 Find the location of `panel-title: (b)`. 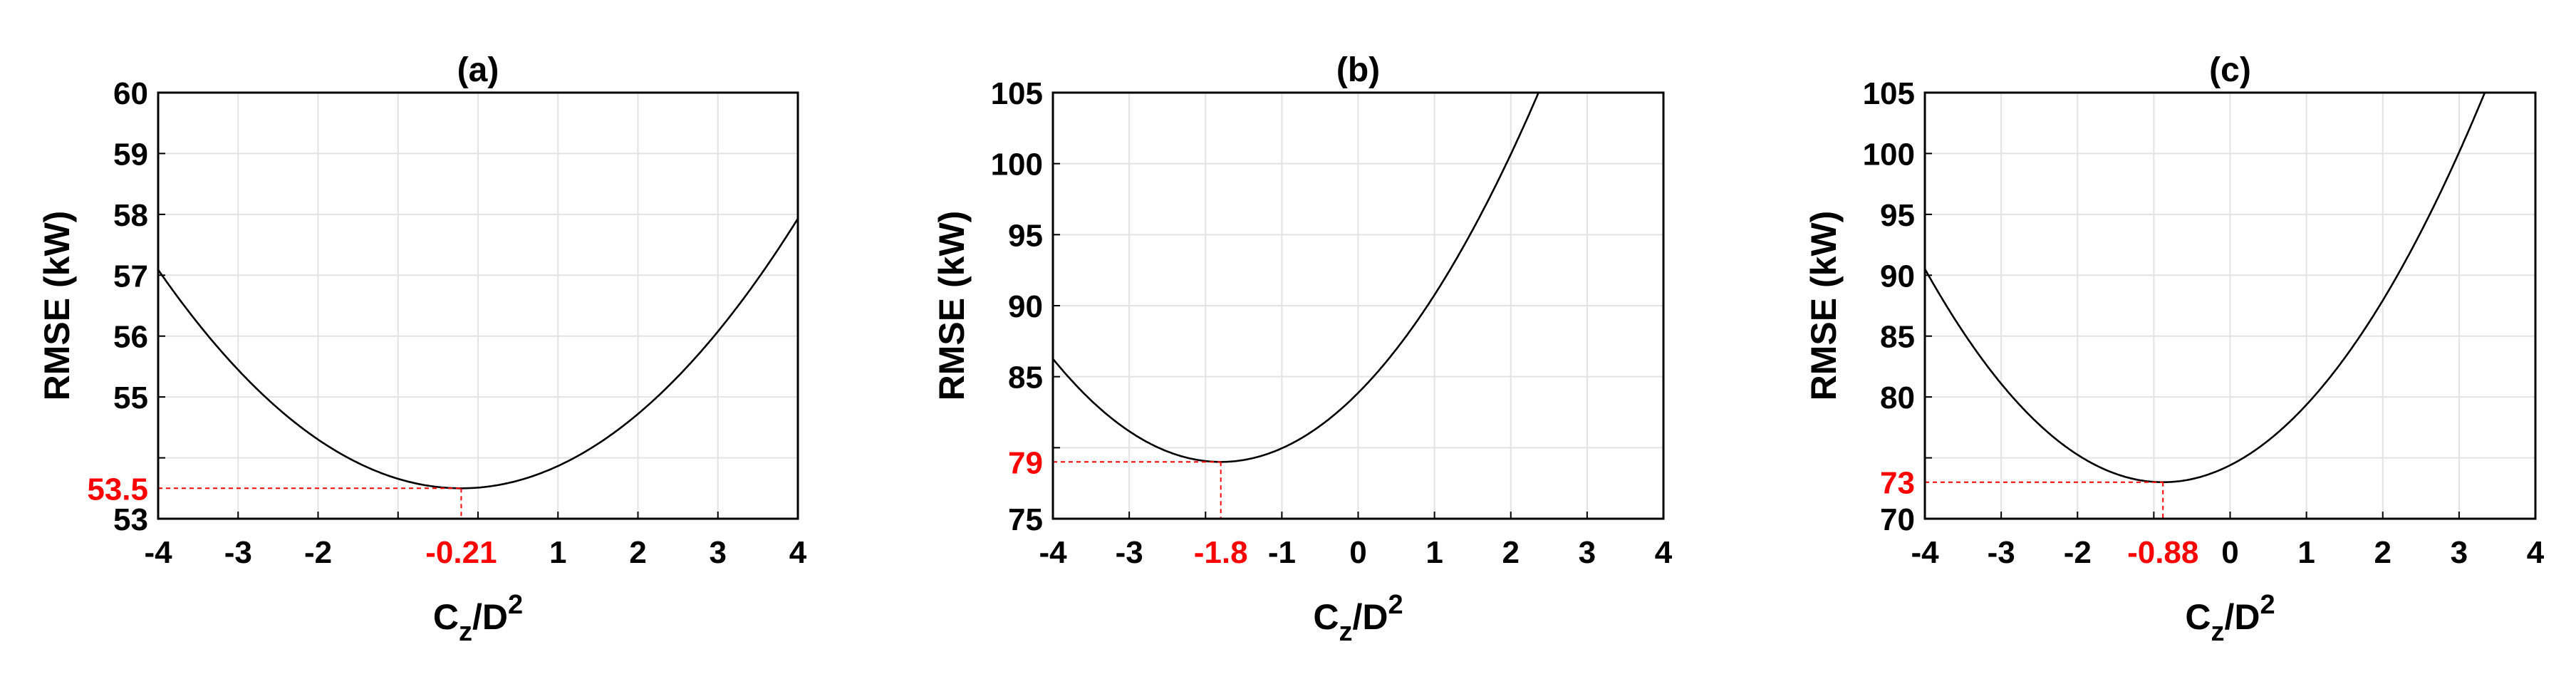

panel-title: (b) is located at coordinates (1358, 70).